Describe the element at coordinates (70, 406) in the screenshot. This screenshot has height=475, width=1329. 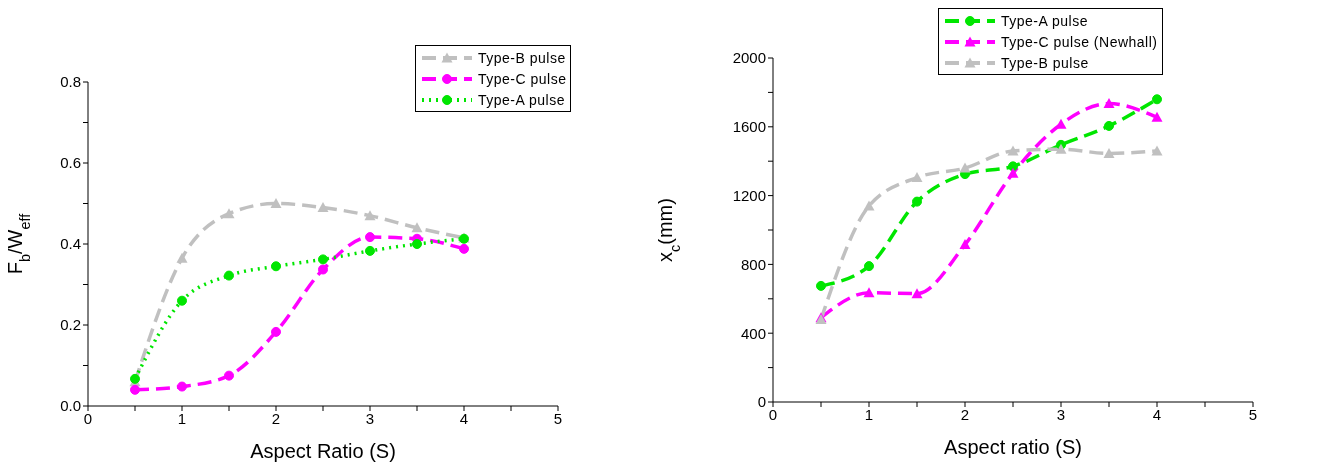
I see `y-tick-label: 0.0` at that location.